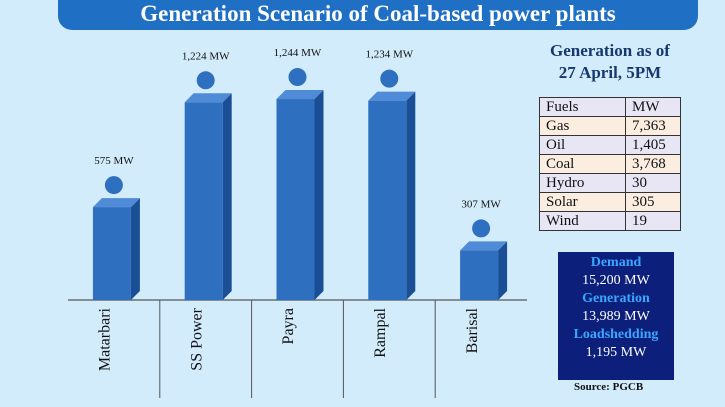  Describe the element at coordinates (609, 387) in the screenshot. I see `source-note: Source: PGCB` at that location.